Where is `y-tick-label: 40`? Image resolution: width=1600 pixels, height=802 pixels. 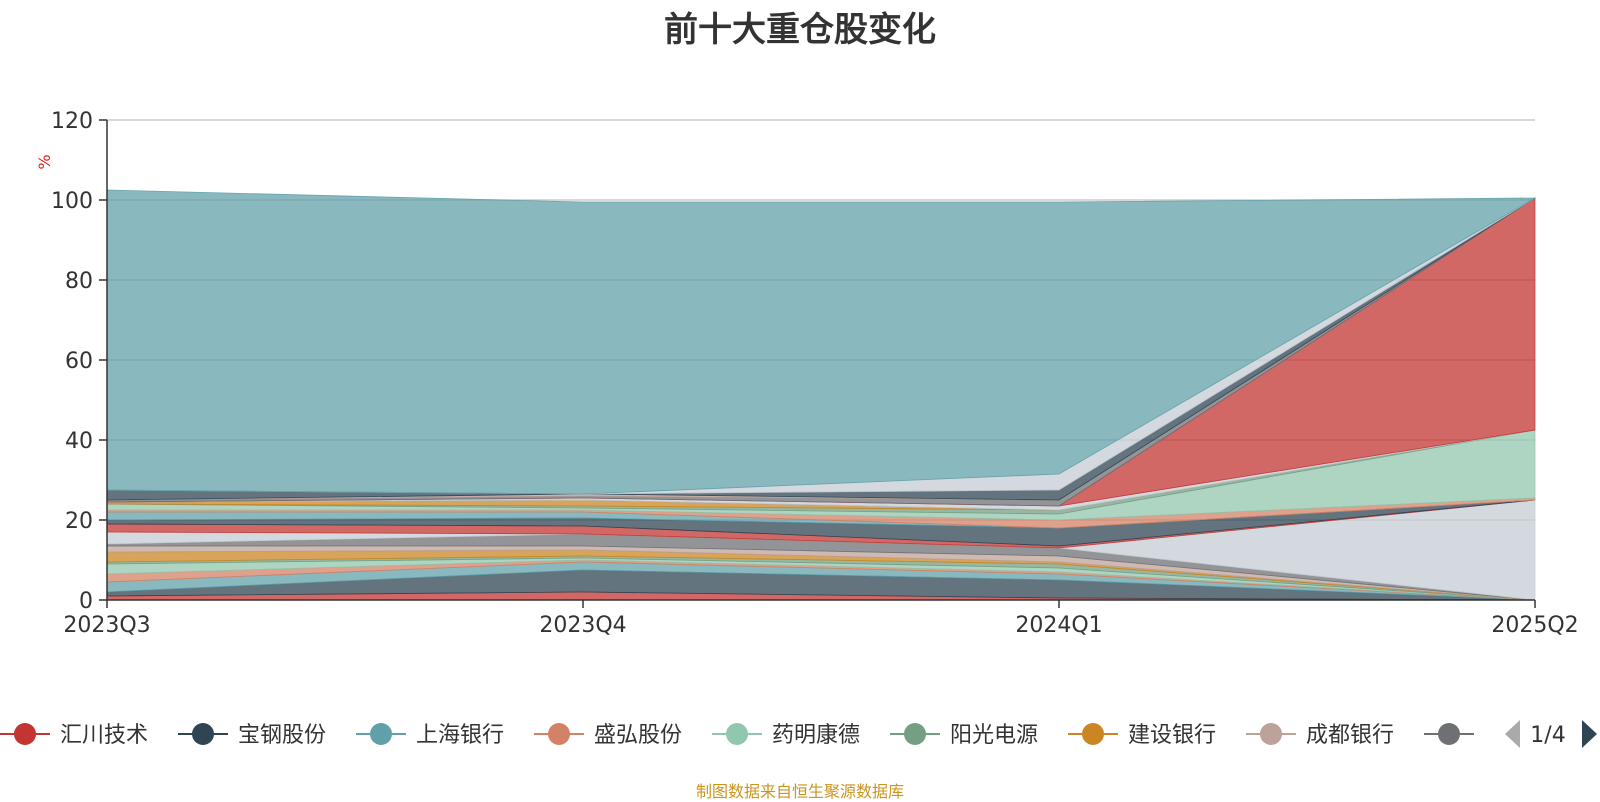
y-tick-label: 40 is located at coordinates (79, 441).